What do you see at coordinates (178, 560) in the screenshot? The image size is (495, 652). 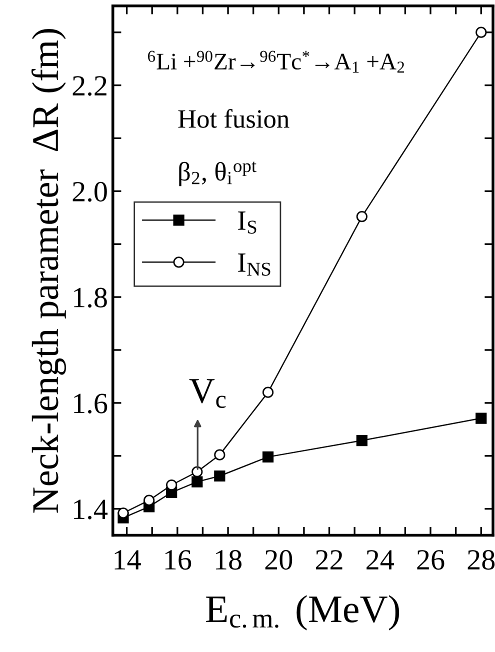 I see `x-tick-label: 16` at bounding box center [178, 560].